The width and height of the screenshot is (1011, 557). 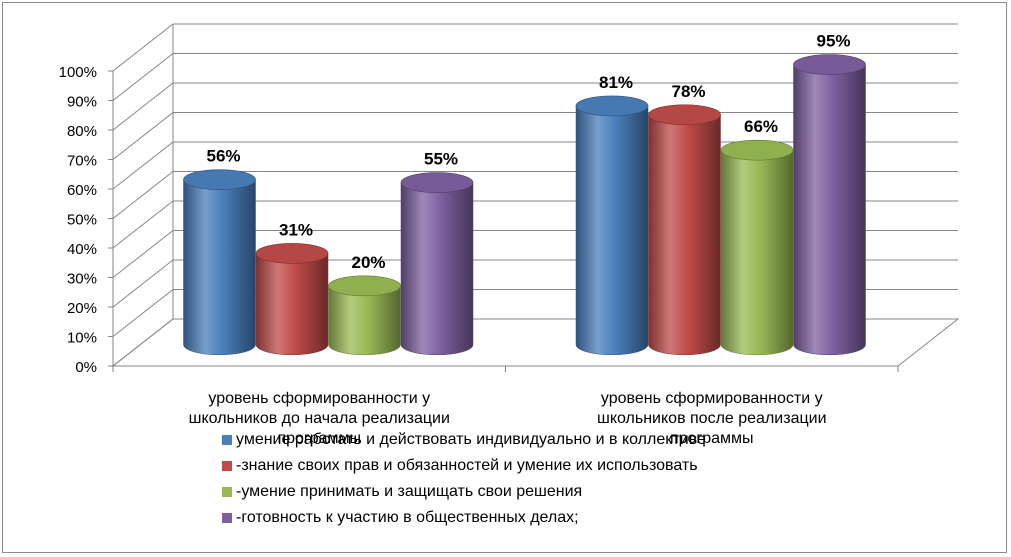 I want to click on y-tick-label: 10%, so click(x=82, y=338).